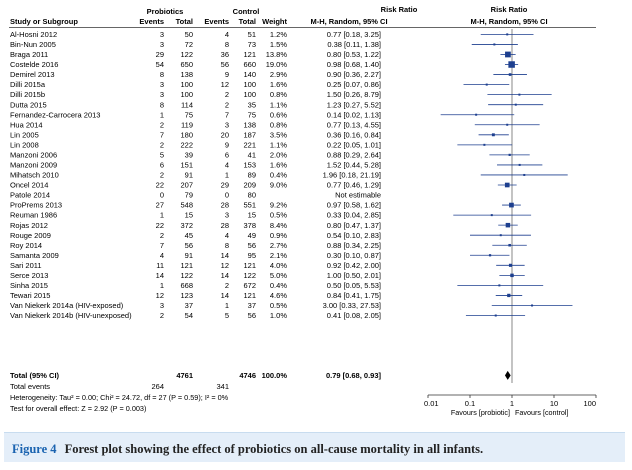 This screenshot has width=632, height=470. I want to click on probiotic-events: 6, so click(162, 165).